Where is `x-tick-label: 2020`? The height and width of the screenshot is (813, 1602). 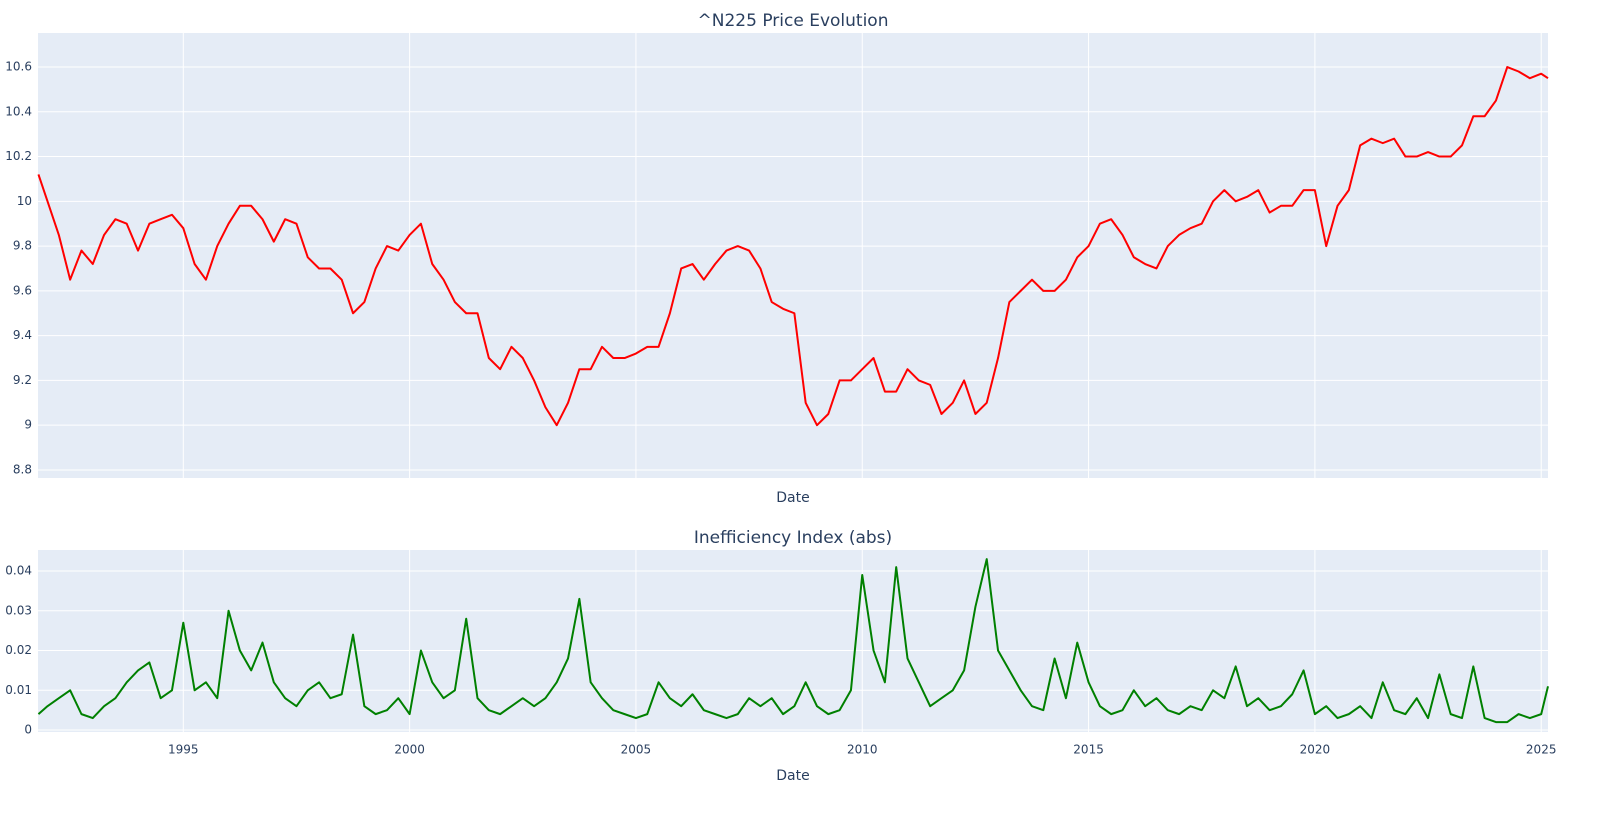 x-tick-label: 2020 is located at coordinates (1315, 750).